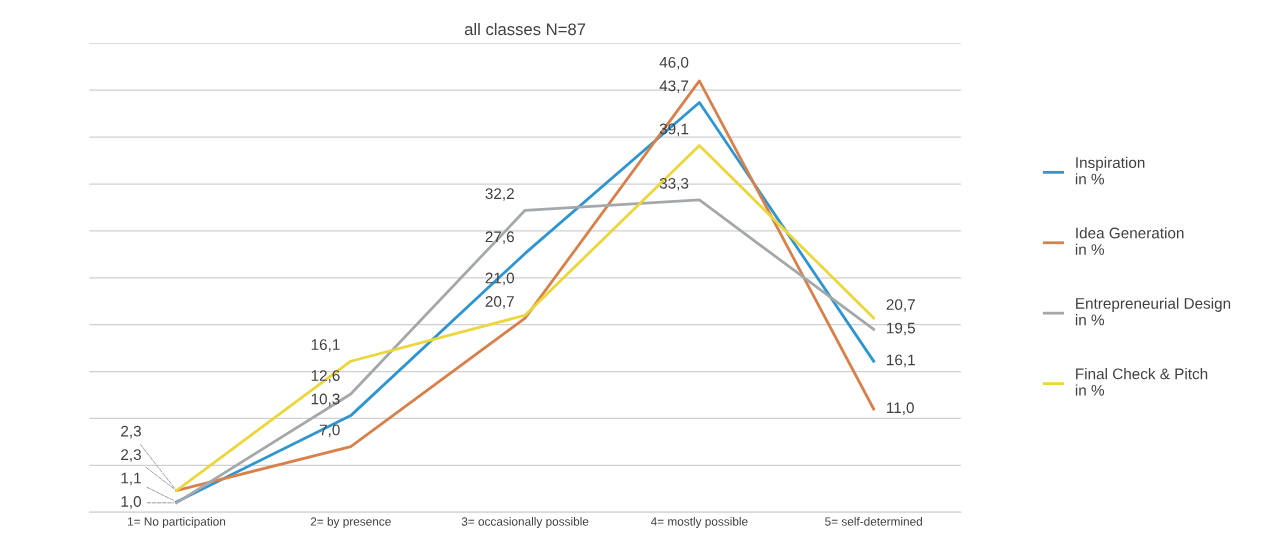  I want to click on legend-label: Inspiration in %, so click(1110, 170).